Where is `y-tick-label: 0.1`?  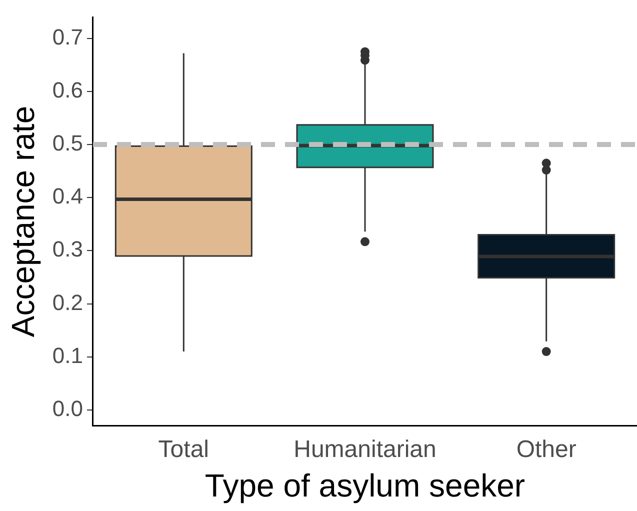
y-tick-label: 0.1 is located at coordinates (67, 355).